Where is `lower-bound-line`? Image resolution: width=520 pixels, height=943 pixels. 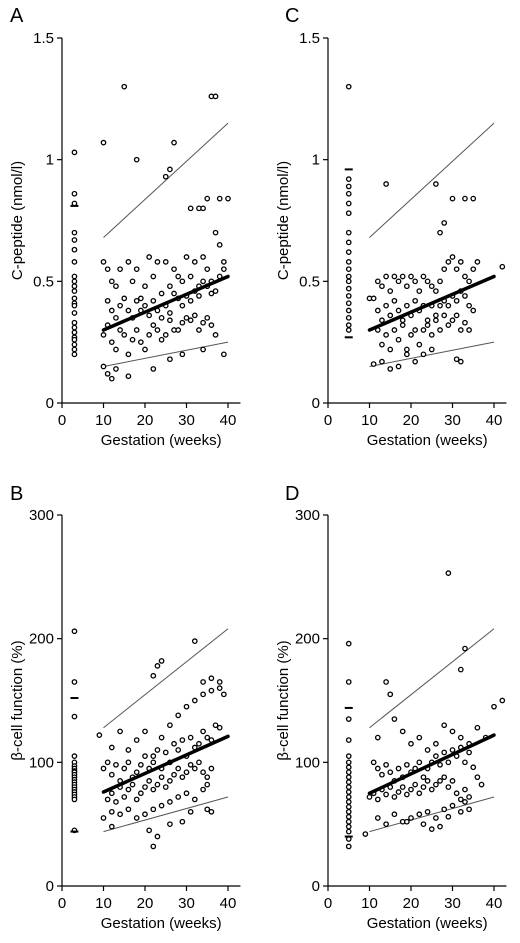
lower-bound-line is located at coordinates (432, 354).